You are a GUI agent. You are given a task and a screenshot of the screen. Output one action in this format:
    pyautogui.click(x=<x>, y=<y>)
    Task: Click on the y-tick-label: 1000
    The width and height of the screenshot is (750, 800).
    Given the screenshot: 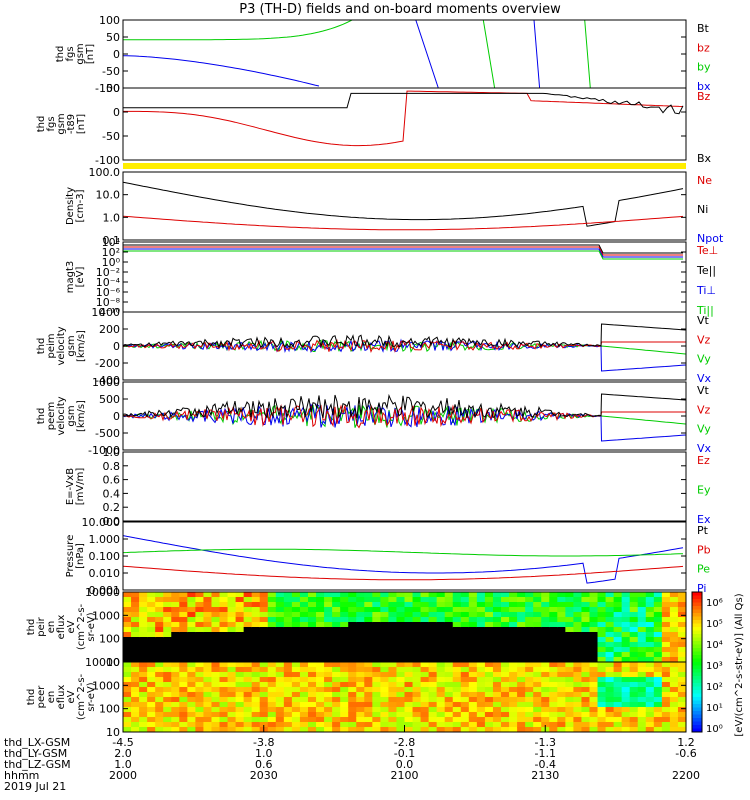 What is the action you would take?
    pyautogui.click(x=106, y=382)
    